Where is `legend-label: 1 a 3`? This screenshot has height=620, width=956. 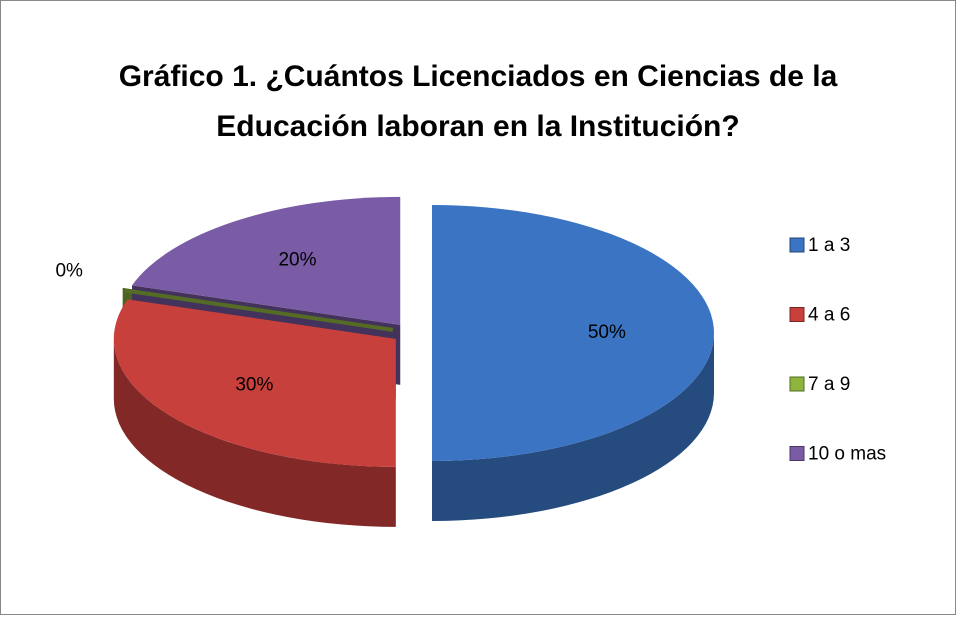 legend-label: 1 a 3 is located at coordinates (829, 245).